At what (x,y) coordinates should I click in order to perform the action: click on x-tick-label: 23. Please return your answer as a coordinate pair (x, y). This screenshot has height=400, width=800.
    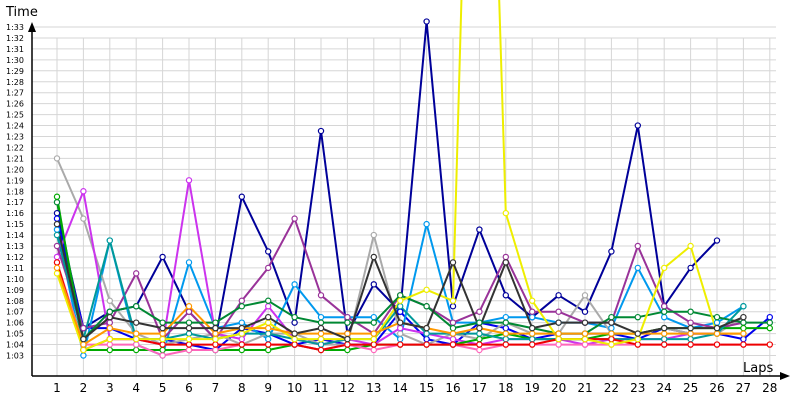
    Looking at the image, I should click on (637, 388).